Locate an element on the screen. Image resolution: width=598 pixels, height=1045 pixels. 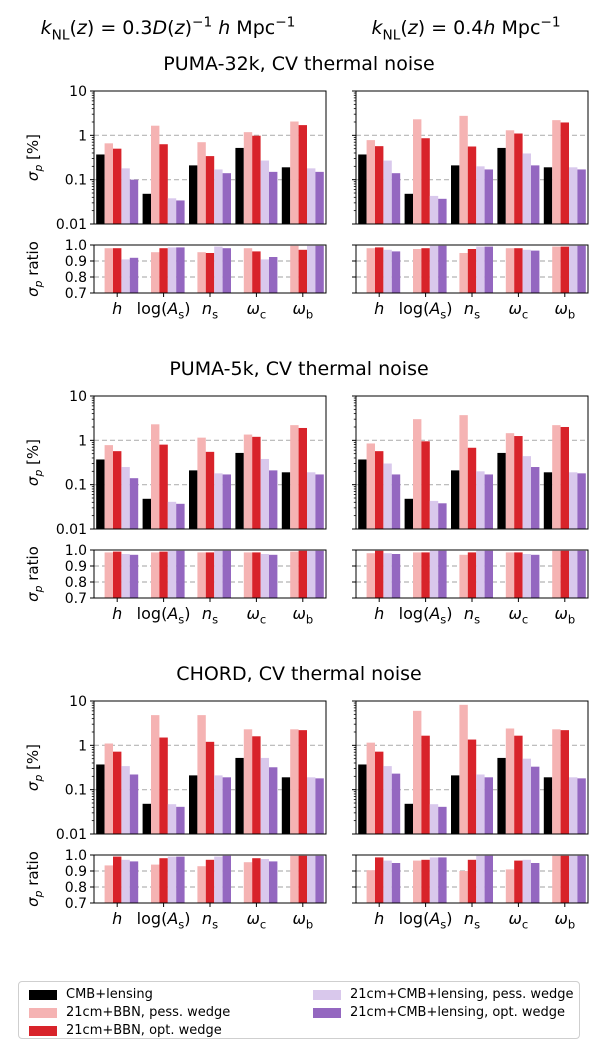
legend-label: CMB+lensing is located at coordinates (109, 994).